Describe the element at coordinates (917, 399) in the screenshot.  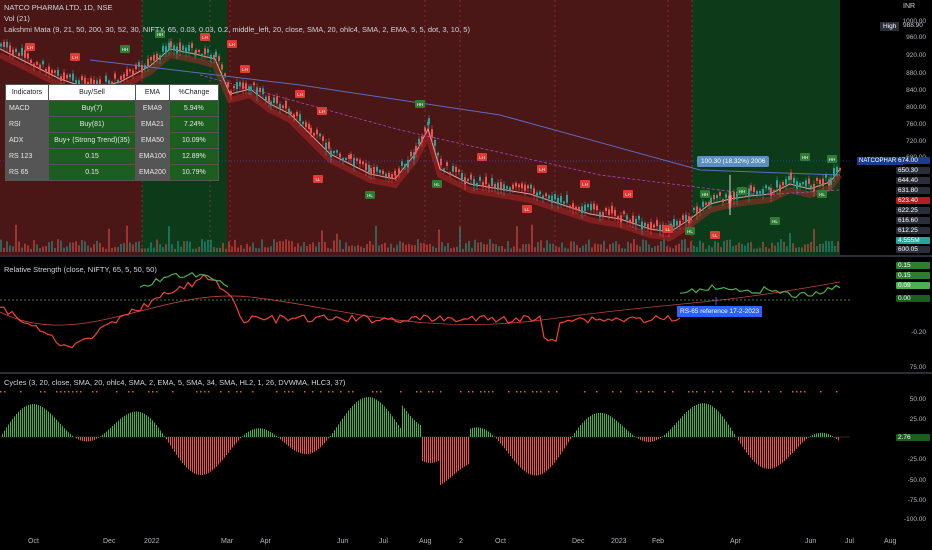
I see `cycles-tick: 50.00` at that location.